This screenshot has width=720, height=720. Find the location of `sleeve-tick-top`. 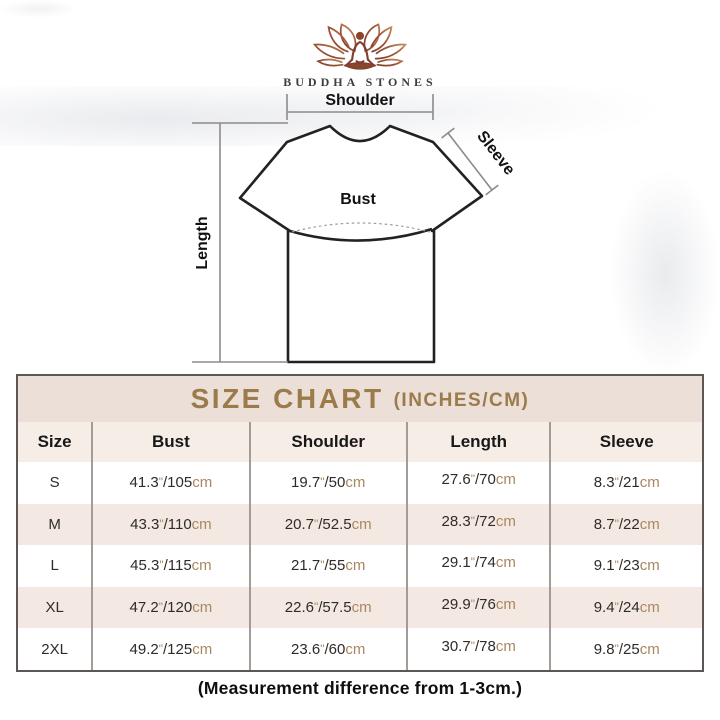

sleeve-tick-top is located at coordinates (448, 133).